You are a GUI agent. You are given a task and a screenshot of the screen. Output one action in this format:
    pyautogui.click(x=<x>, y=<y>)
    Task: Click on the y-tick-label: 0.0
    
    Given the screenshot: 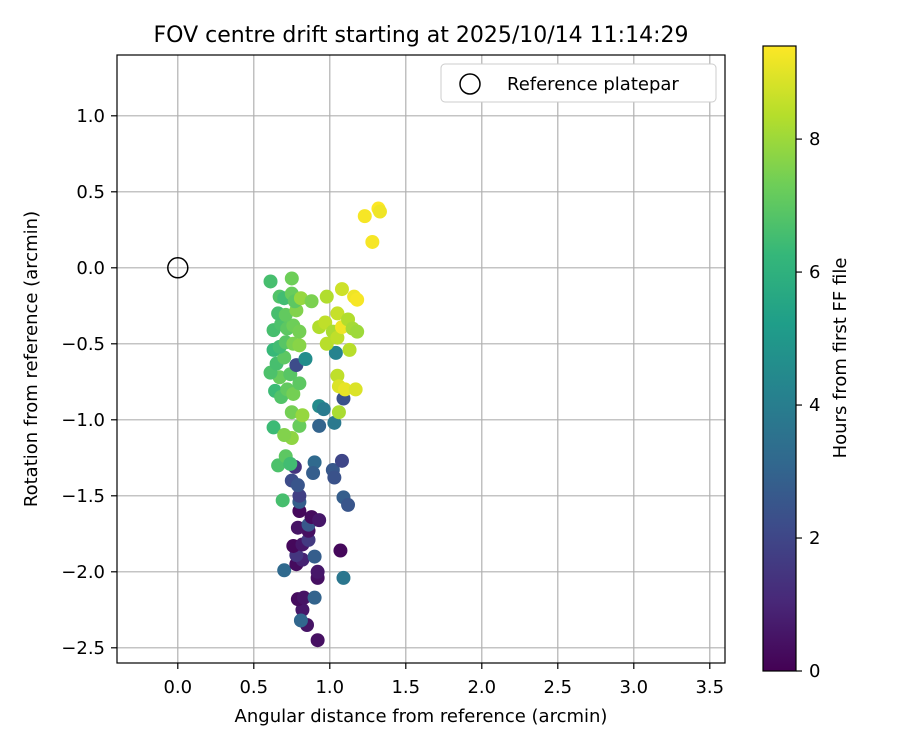 What is the action you would take?
    pyautogui.click(x=90, y=268)
    